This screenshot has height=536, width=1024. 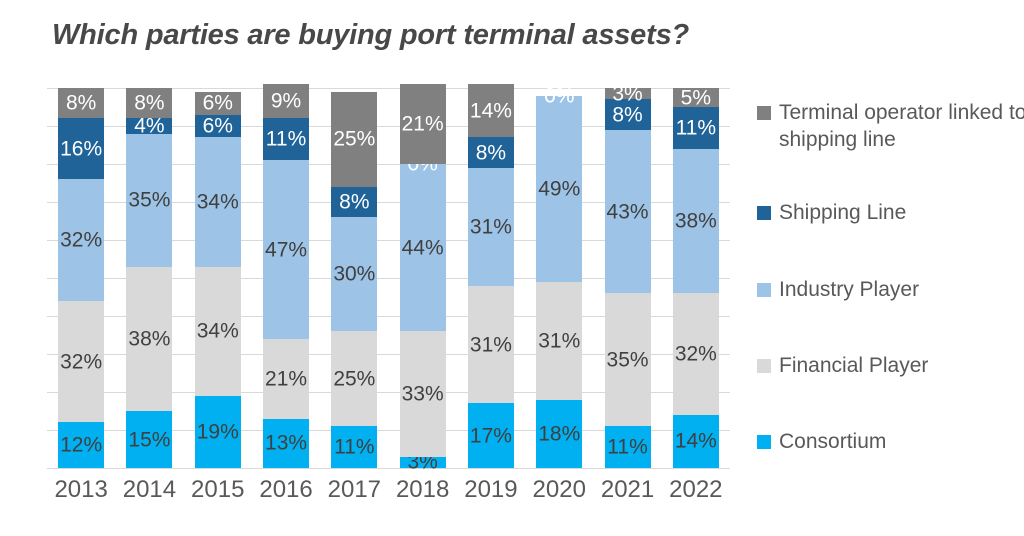 What do you see at coordinates (696, 489) in the screenshot?
I see `x-axis-tick-2022: 2022` at bounding box center [696, 489].